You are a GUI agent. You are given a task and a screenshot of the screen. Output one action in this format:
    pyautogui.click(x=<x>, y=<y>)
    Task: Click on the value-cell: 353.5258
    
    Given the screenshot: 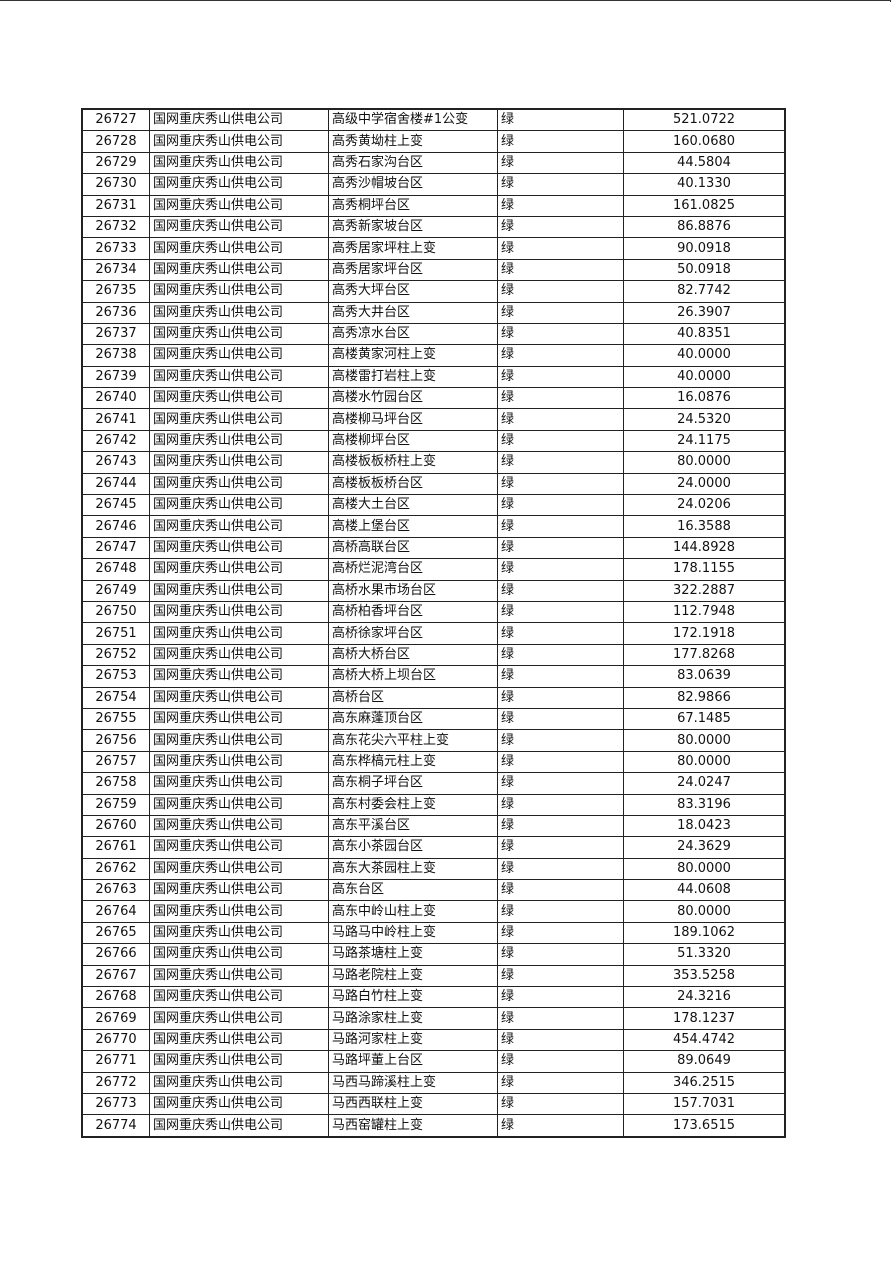 What is the action you would take?
    pyautogui.click(x=704, y=976)
    